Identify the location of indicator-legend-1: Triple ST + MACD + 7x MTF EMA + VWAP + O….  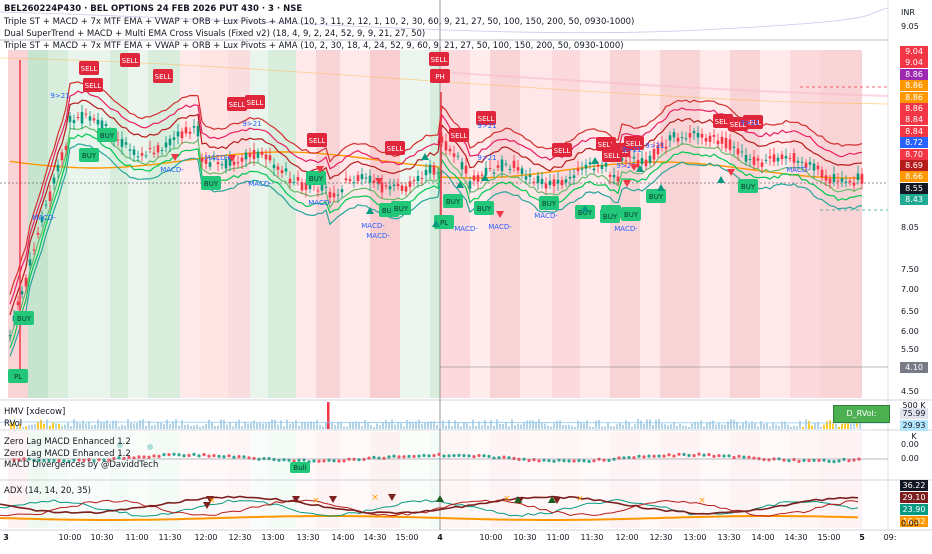
(319, 22).